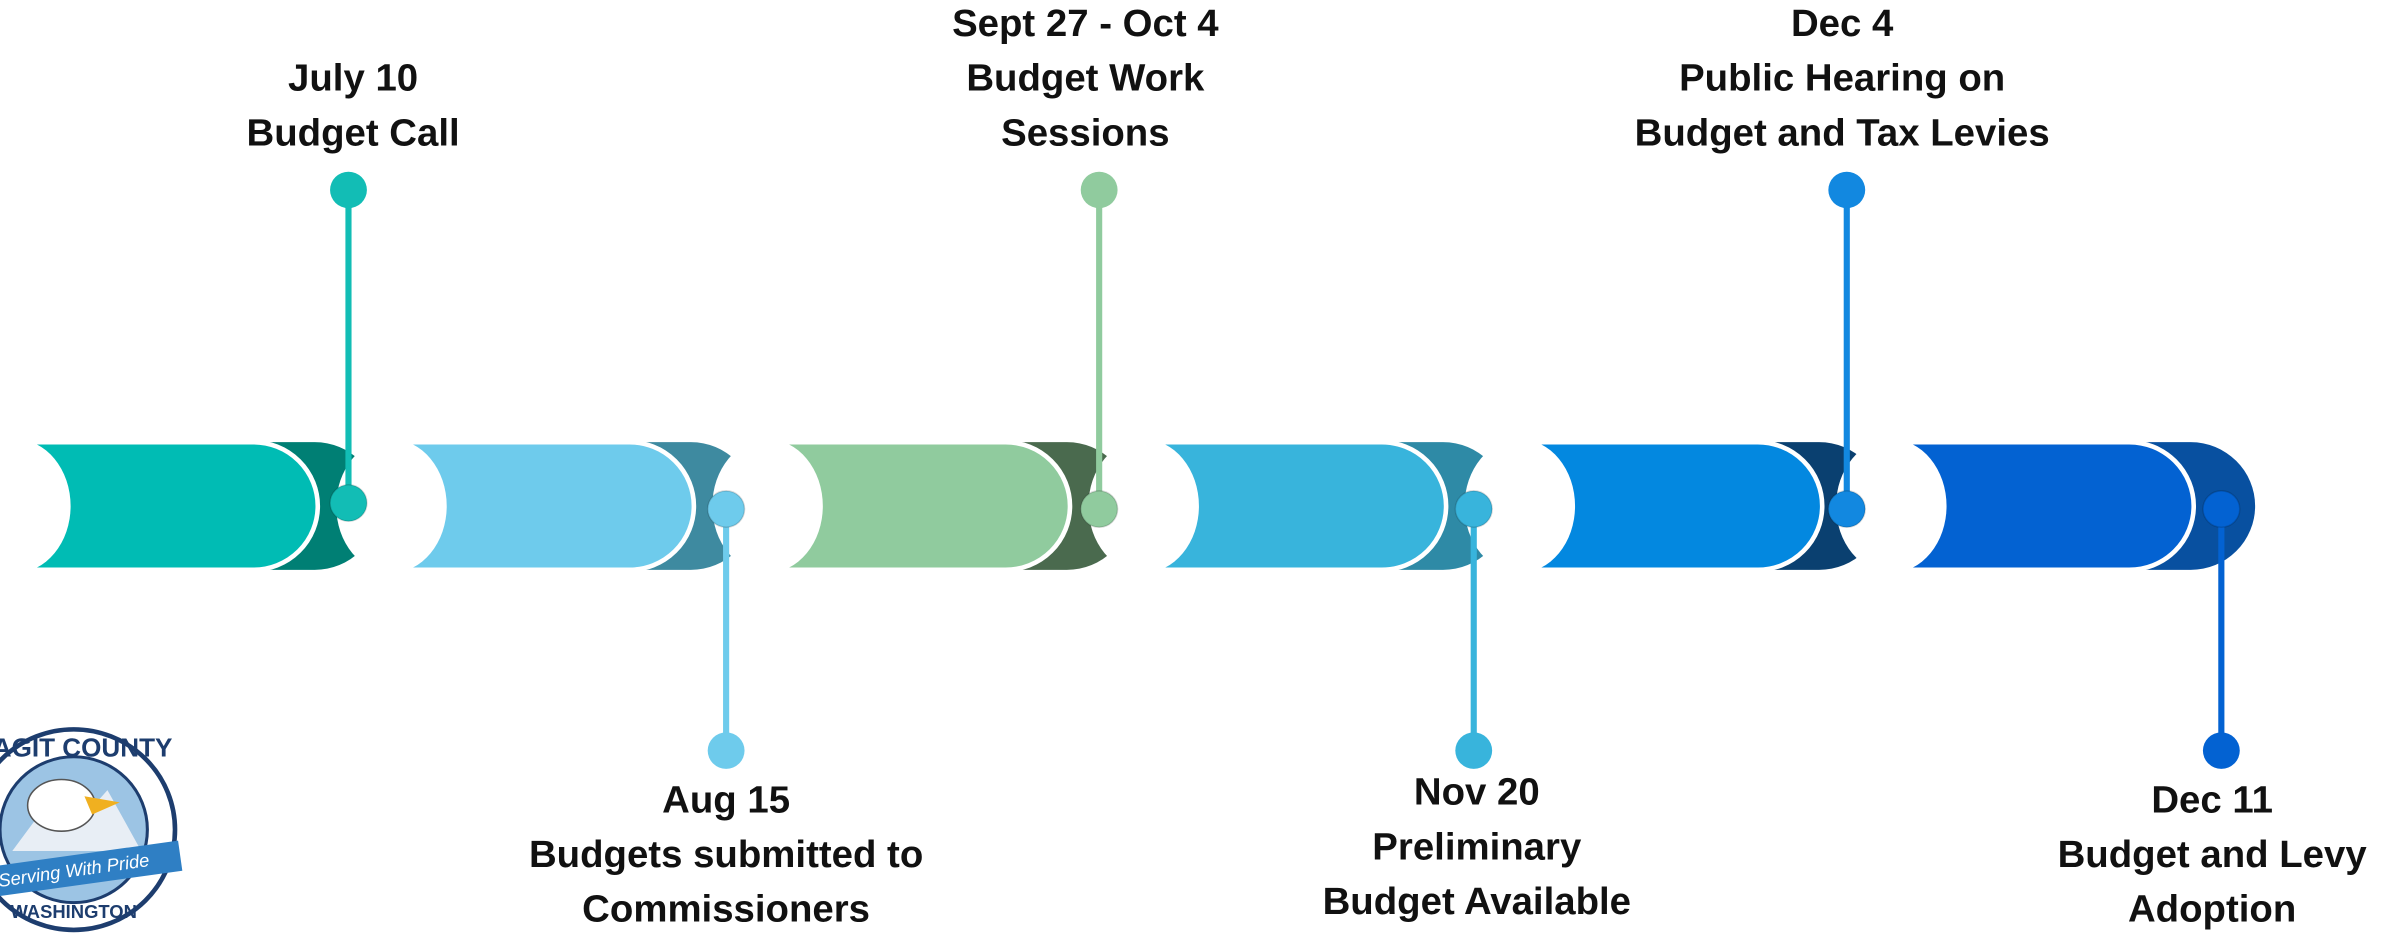 This screenshot has height=933, width=2381. Describe the element at coordinates (1477, 901) in the screenshot. I see `event-label: Budget Available` at that location.